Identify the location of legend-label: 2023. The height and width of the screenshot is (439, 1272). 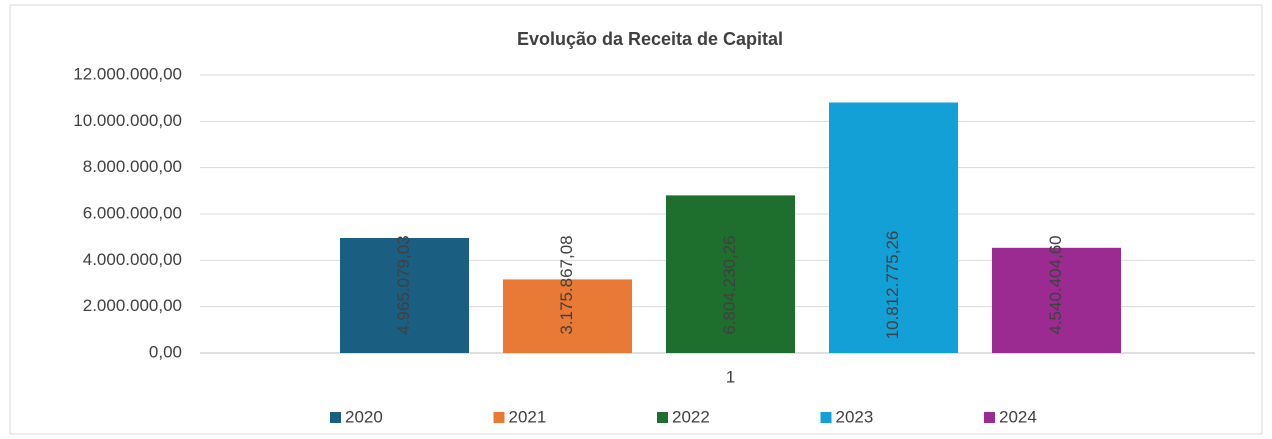
(855, 416).